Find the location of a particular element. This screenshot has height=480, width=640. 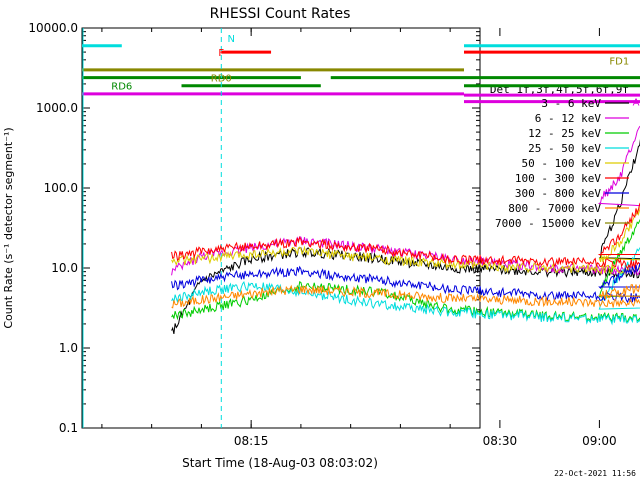

annotation-layer: NFRD0RD6FD1FDA1A0 is located at coordinates (375, 71).